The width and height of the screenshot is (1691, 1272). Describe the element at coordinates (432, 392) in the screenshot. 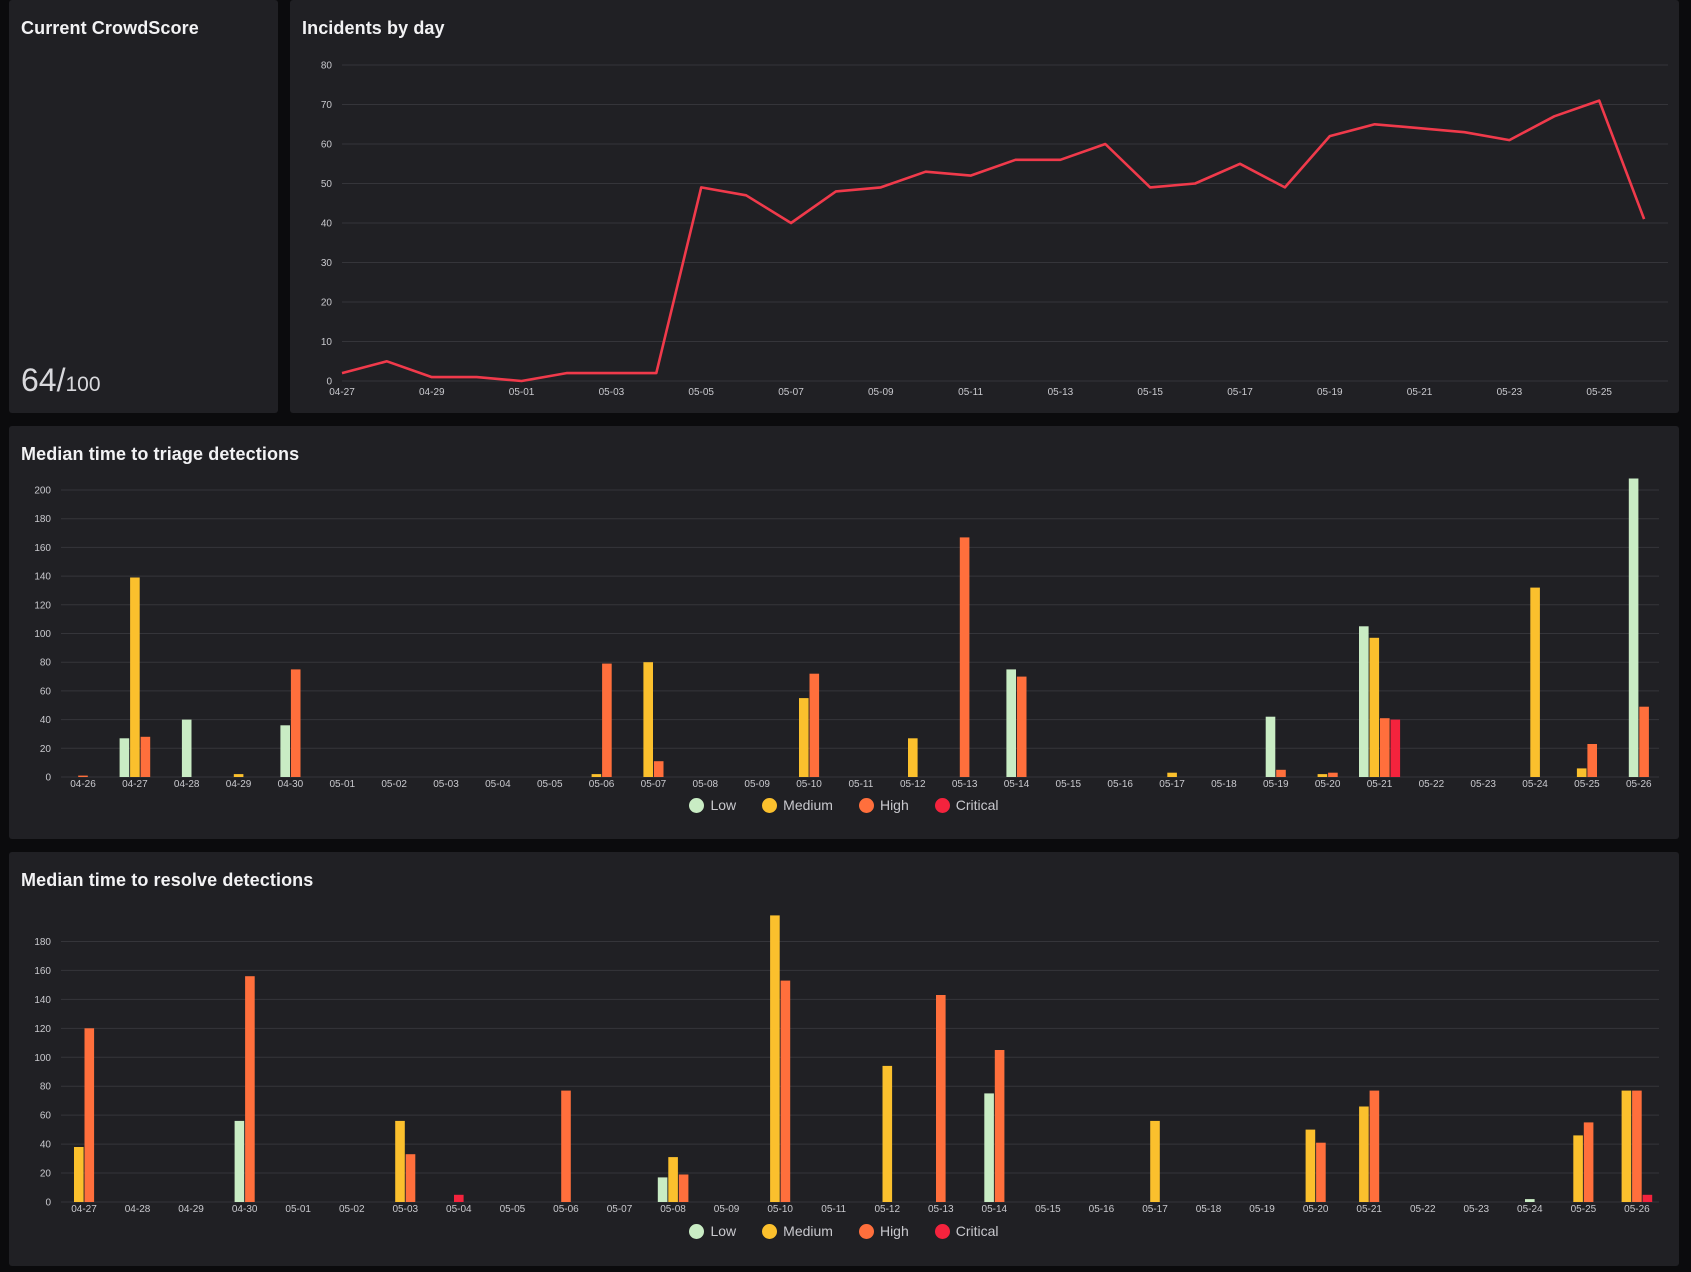

I see `incidents-x-tick-label: 04-29` at that location.